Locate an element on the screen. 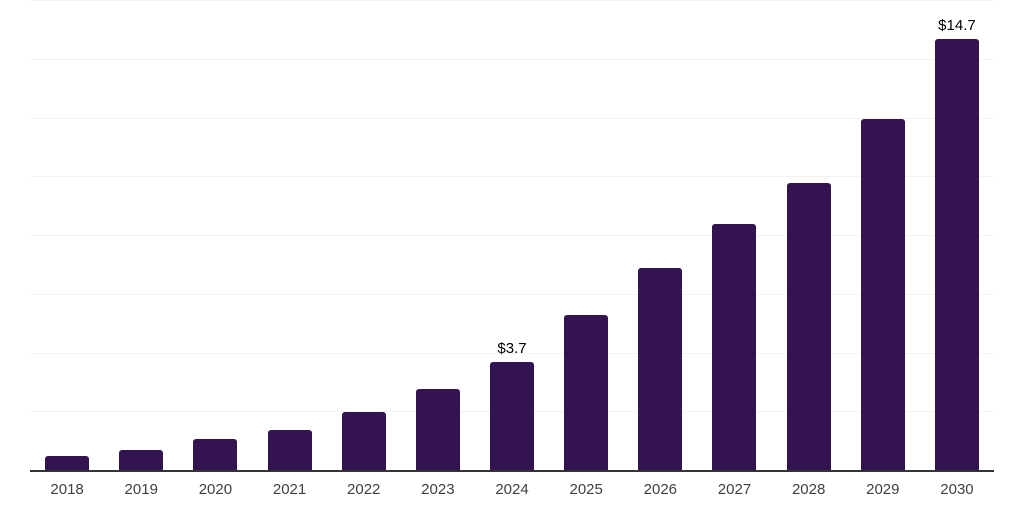 Image resolution: width=1024 pixels, height=512 pixels. bar-2018 is located at coordinates (67, 463).